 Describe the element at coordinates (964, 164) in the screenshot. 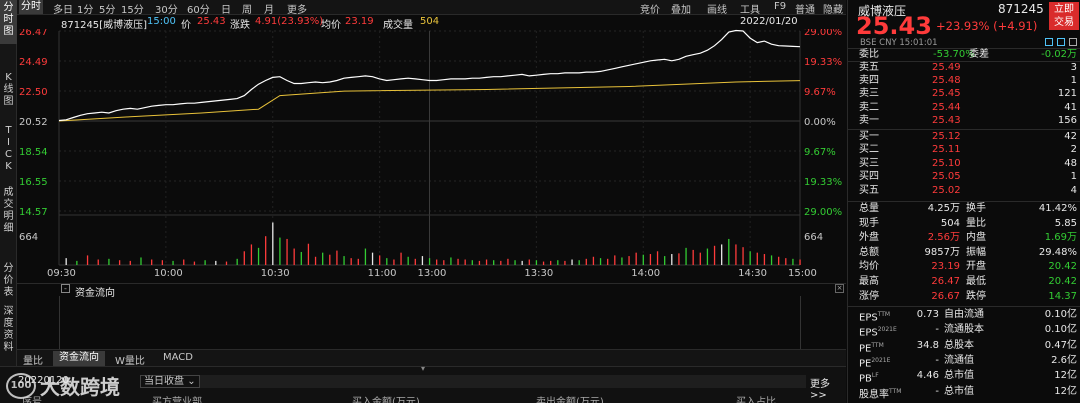

I see `buy-level-3: 买三 25.10 48` at that location.